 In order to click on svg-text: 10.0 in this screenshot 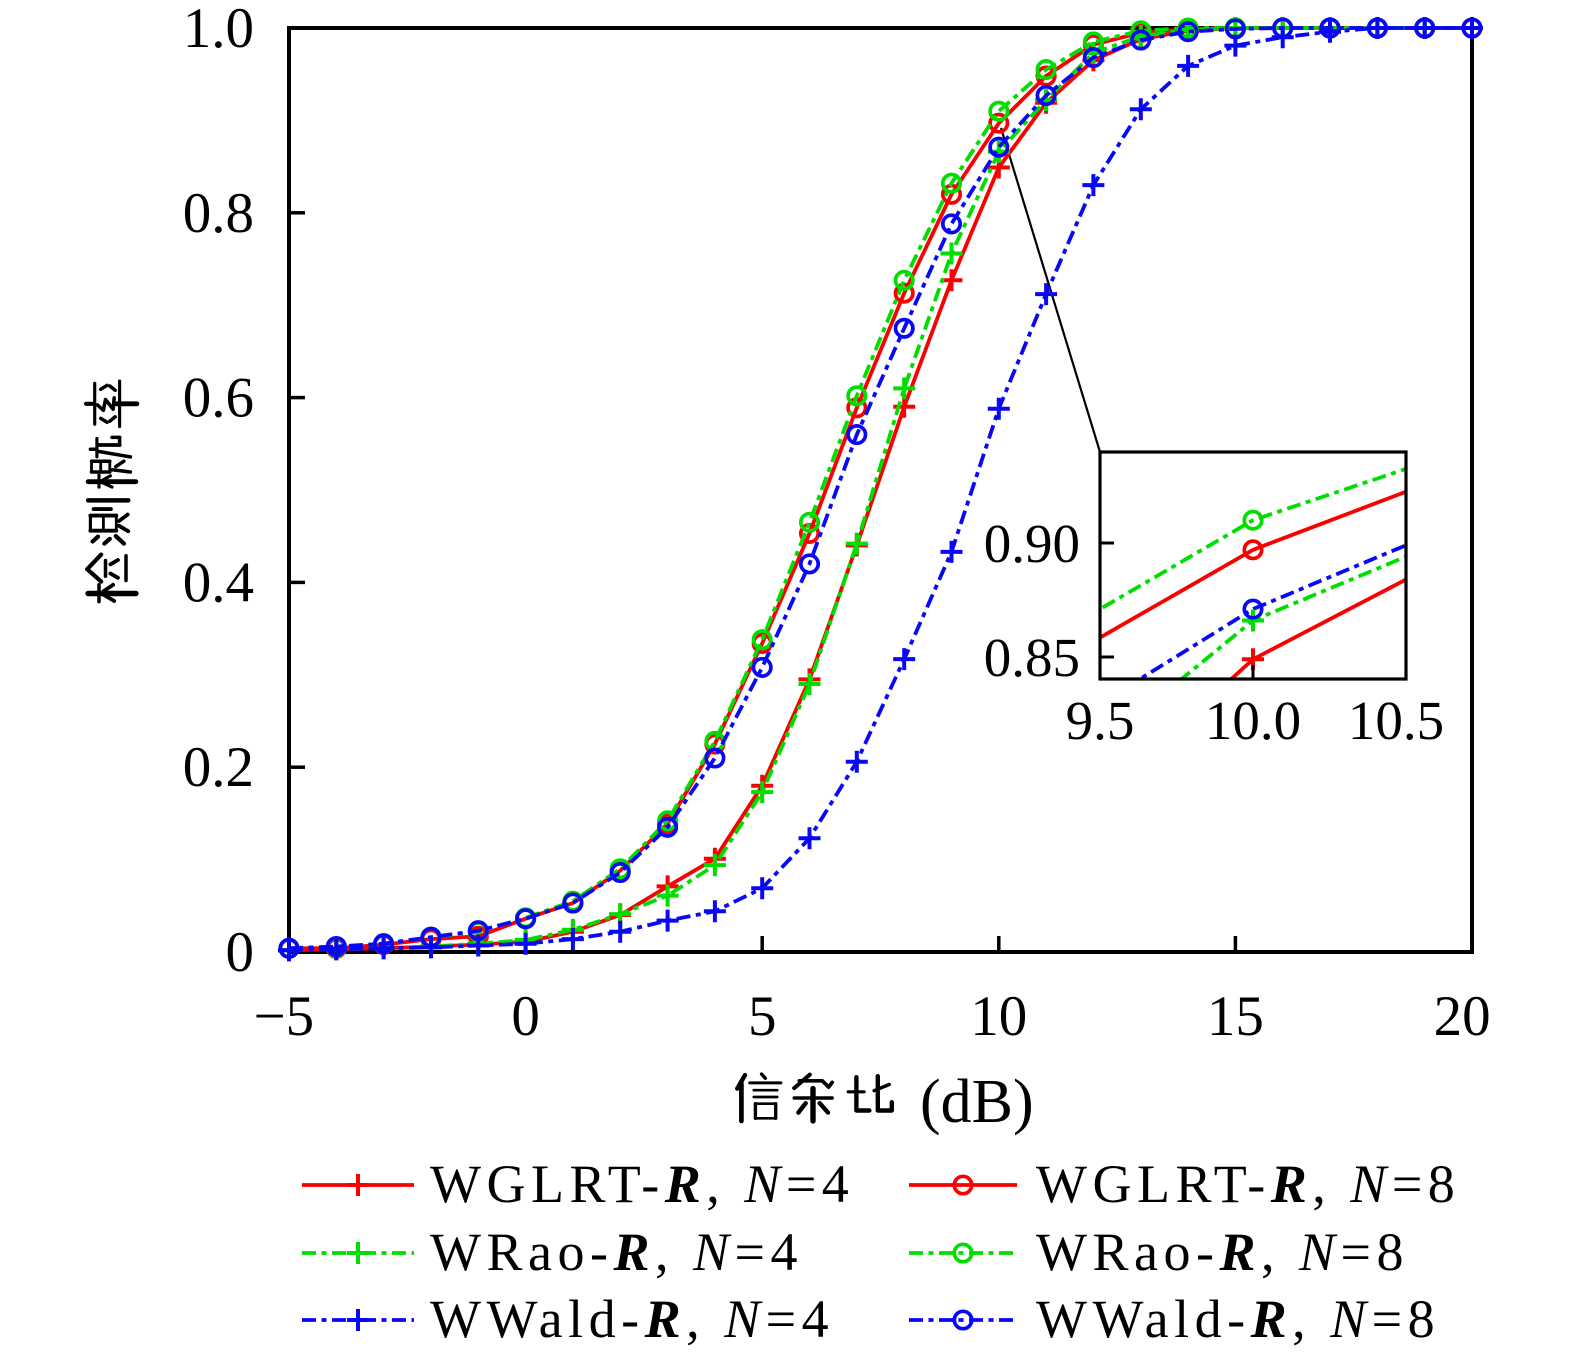, I will do `click(1253, 720)`.